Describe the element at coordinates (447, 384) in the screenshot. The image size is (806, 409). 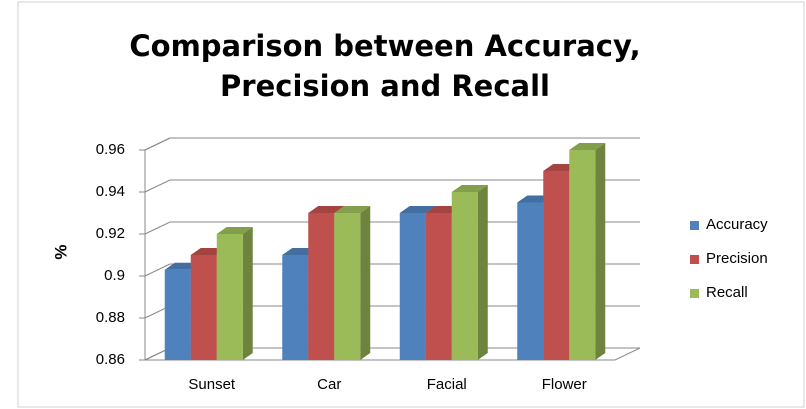
I see `x-tick-label: Facial` at that location.